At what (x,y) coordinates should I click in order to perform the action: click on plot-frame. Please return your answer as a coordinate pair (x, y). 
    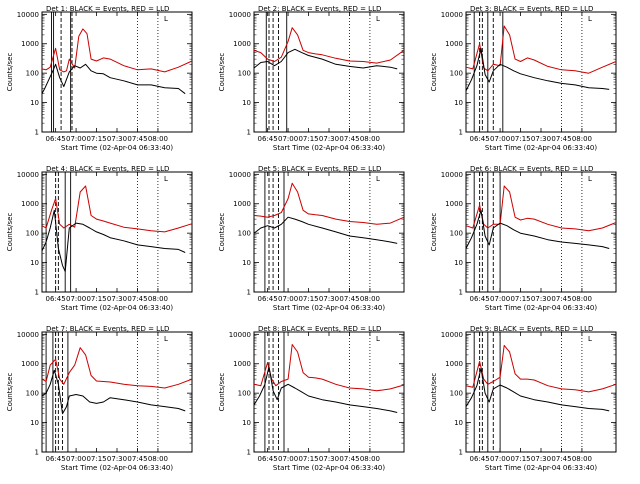
    Looking at the image, I should click on (117, 232).